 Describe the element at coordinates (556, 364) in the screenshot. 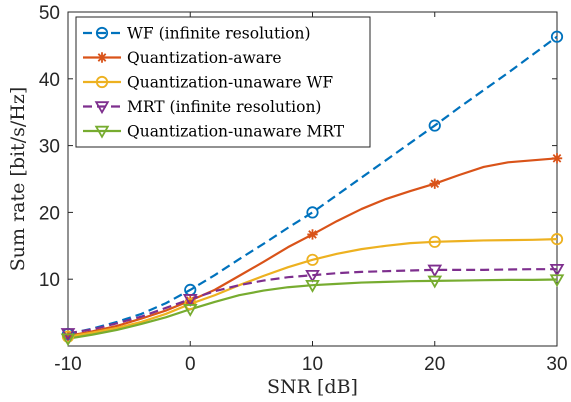

I see `x-tick-label: 30` at that location.